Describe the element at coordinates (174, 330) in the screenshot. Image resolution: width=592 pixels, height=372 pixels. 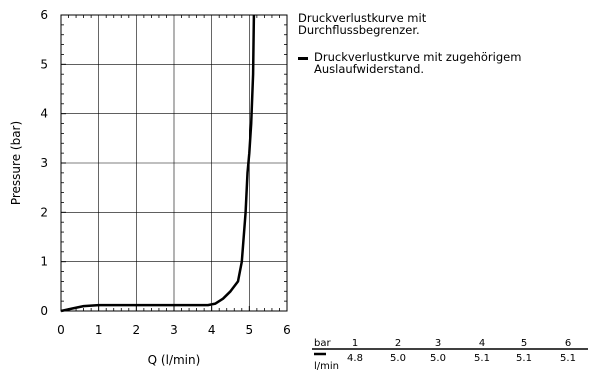
I see `x-tick-label: 3` at that location.